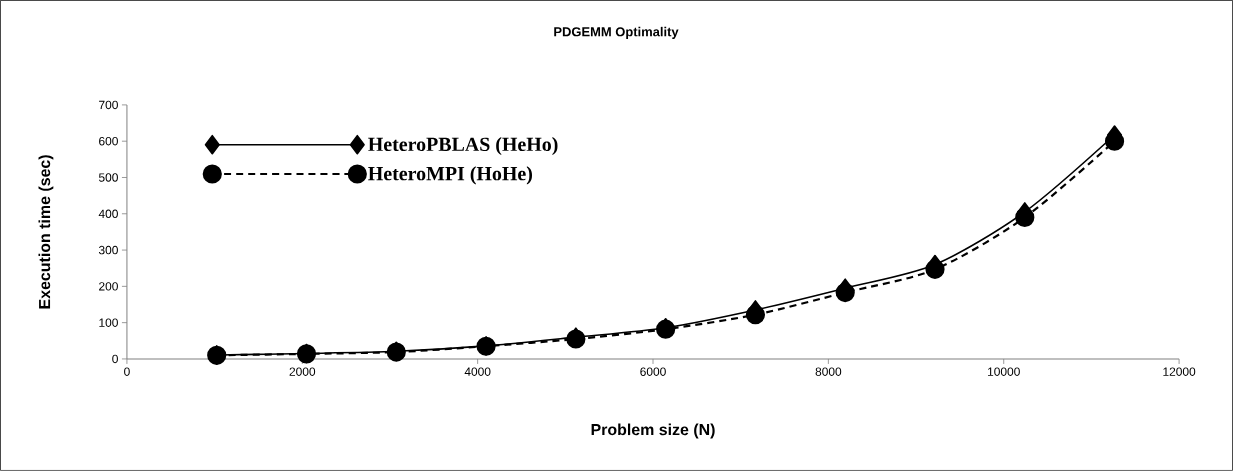 Image resolution: width=1233 pixels, height=471 pixels. I want to click on y-tick-label: 600, so click(108, 141).